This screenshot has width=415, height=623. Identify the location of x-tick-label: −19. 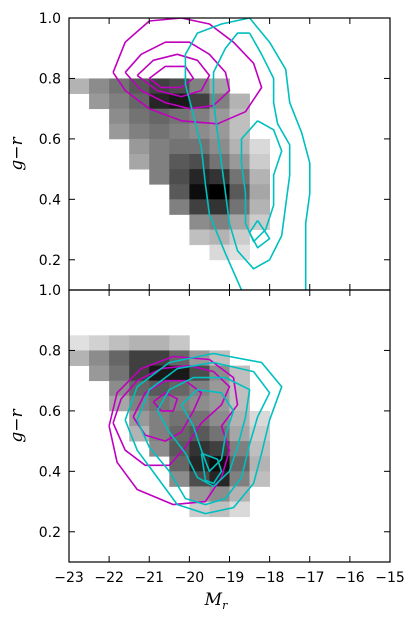
(230, 578).